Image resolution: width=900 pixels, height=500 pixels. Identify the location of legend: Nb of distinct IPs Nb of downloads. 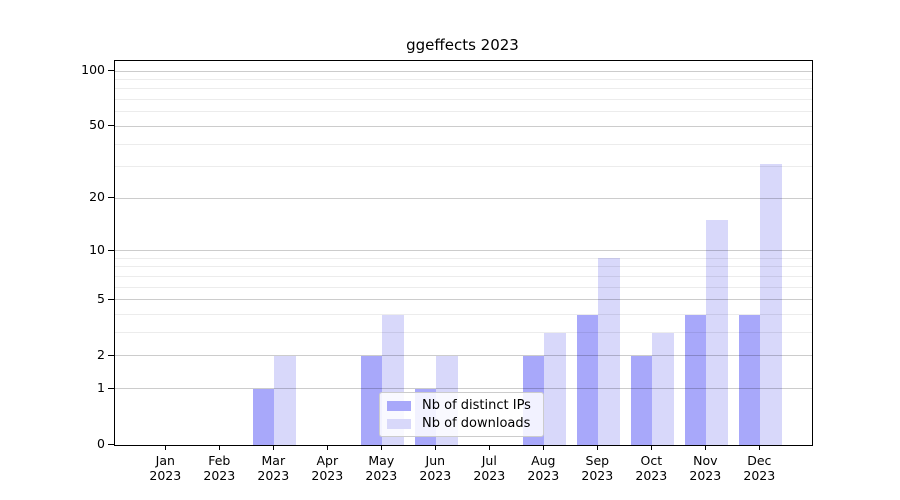
(461, 414).